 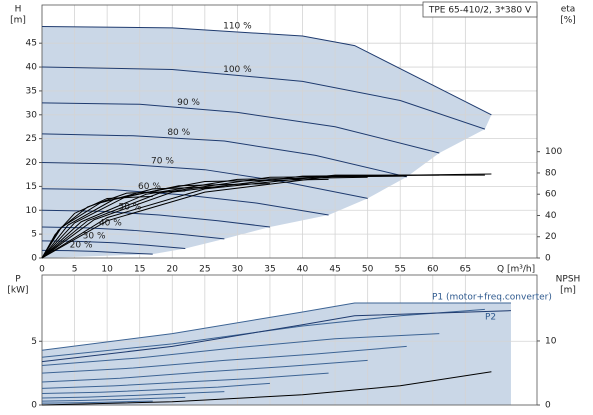 What do you see at coordinates (490, 318) in the screenshot?
I see `annotation: P2` at bounding box center [490, 318].